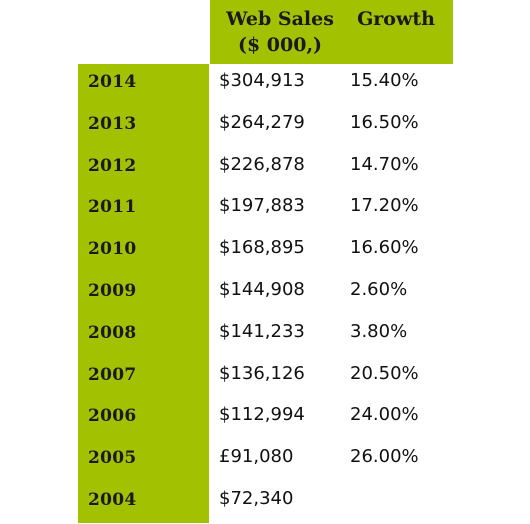 Image resolution: width=530 pixels, height=524 pixels. What do you see at coordinates (384, 248) in the screenshot?
I see `growth-cell: 16.60%` at bounding box center [384, 248].